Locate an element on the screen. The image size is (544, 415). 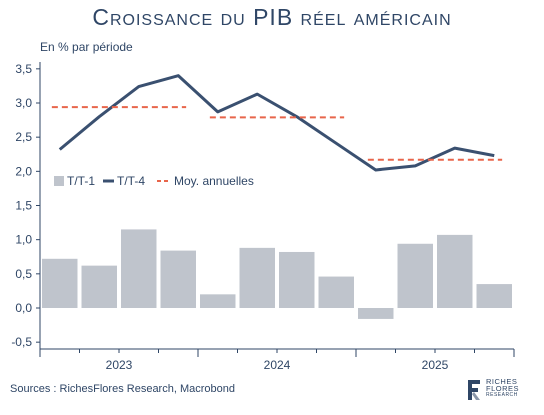
chart-title: Croissance du PIB réel américain is located at coordinates (272, 17).